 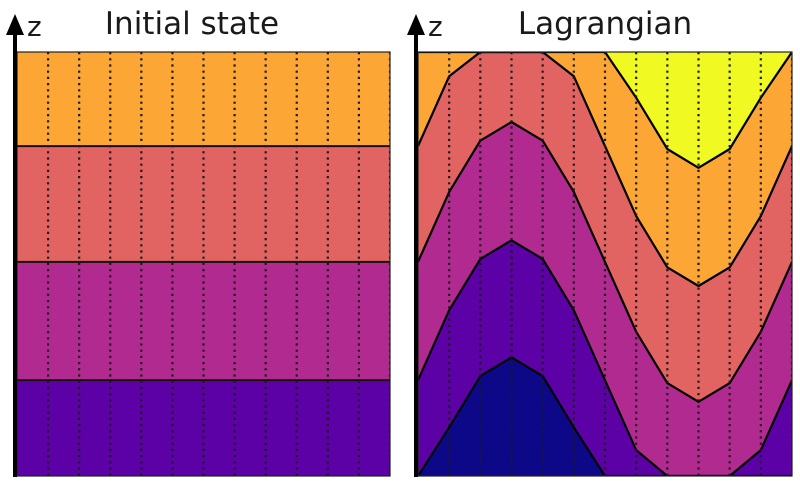 What do you see at coordinates (192, 24) in the screenshot?
I see `initial-state-title: Initial state` at bounding box center [192, 24].